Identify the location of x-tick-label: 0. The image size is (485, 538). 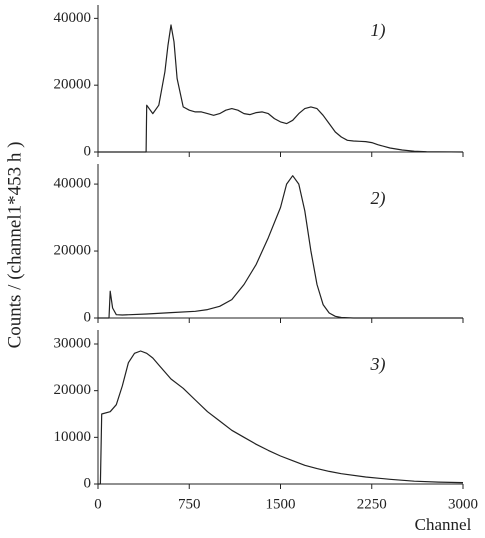
(98, 504).